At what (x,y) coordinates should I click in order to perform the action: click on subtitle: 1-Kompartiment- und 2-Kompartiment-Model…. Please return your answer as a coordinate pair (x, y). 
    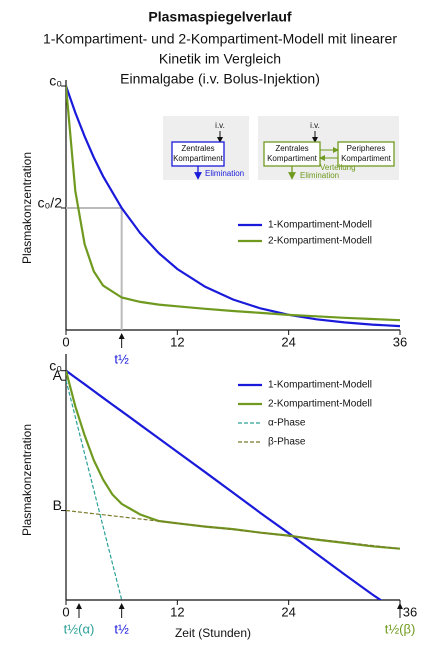
    Looking at the image, I should click on (220, 39).